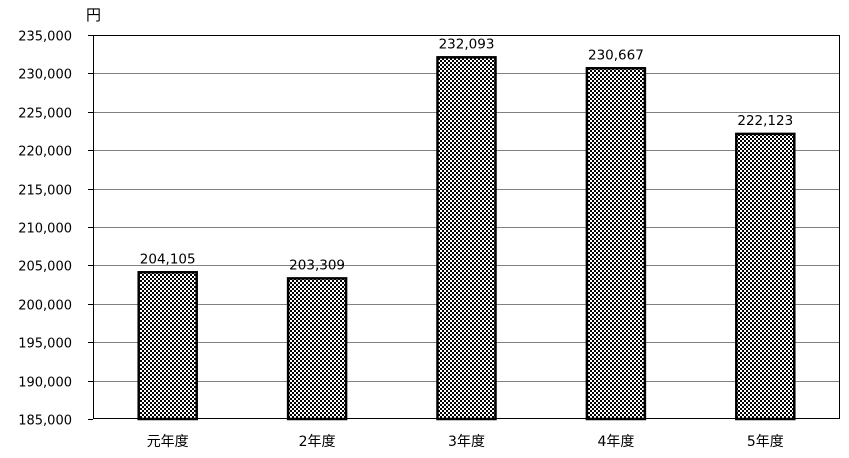  What do you see at coordinates (317, 442) in the screenshot?
I see `x-category-label: 2年度` at bounding box center [317, 442].